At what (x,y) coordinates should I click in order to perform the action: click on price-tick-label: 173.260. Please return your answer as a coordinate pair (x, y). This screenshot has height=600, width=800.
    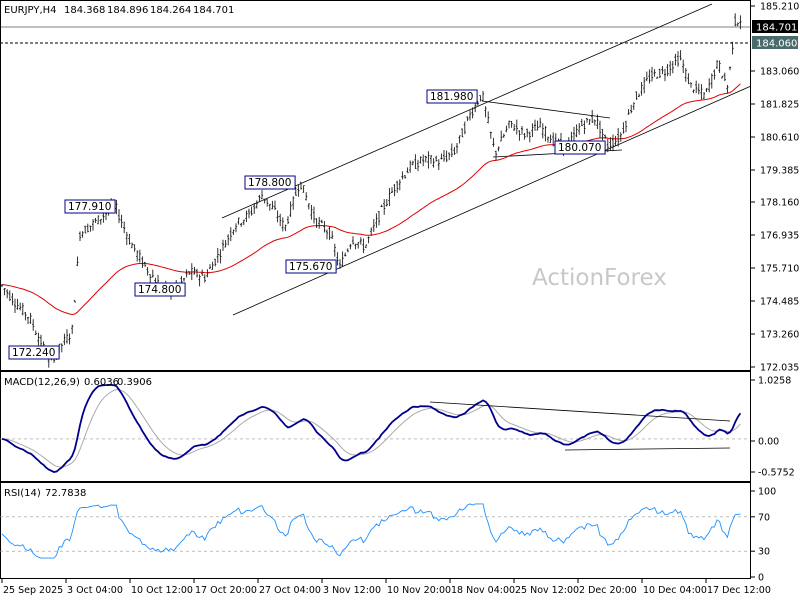
    Looking at the image, I should click on (779, 335).